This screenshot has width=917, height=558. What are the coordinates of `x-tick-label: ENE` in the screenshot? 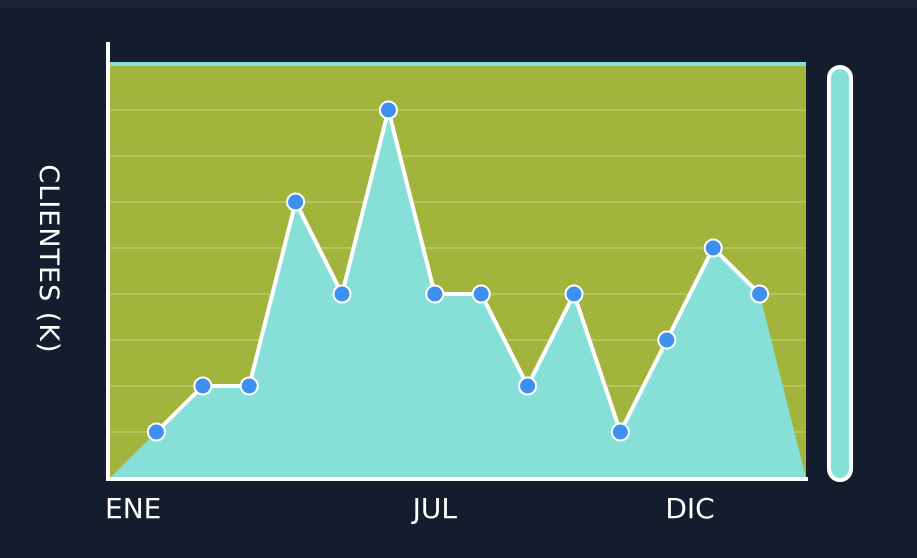 It's located at (133, 508).